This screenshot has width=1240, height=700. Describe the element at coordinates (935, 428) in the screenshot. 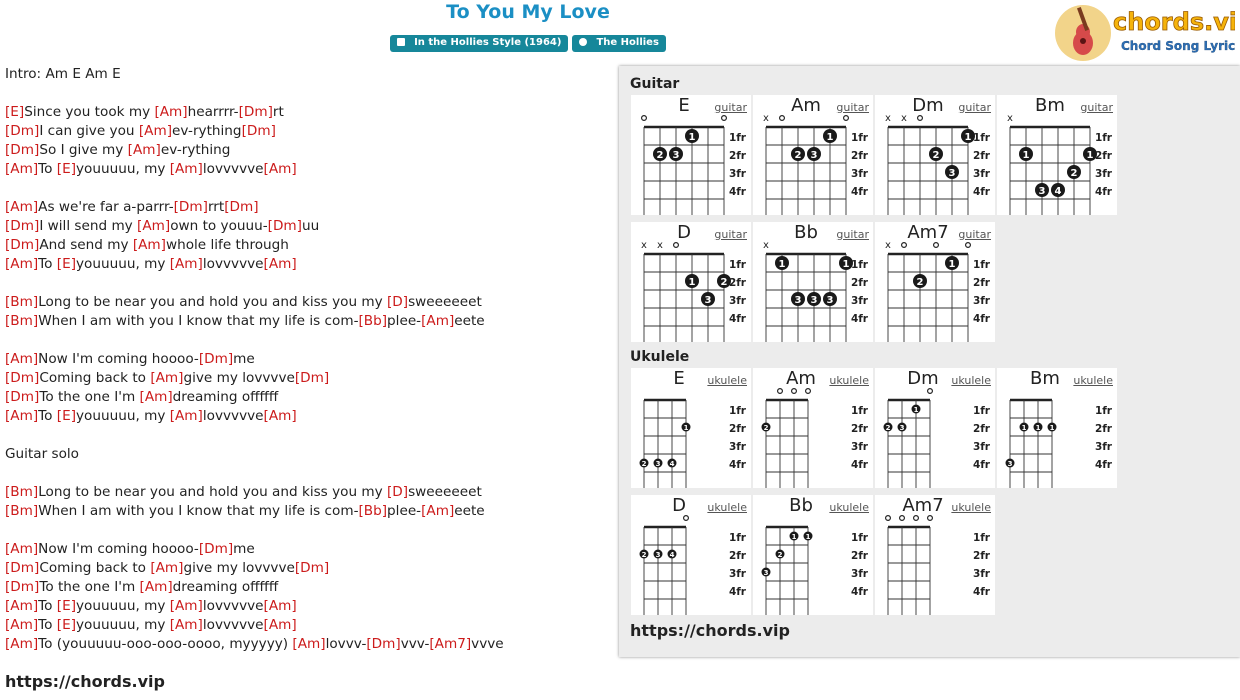

I see `chord-diagram-ukulele-dm: 1 2 3 1fr 2fr 3fr 4fr Dm ukulele` at that location.